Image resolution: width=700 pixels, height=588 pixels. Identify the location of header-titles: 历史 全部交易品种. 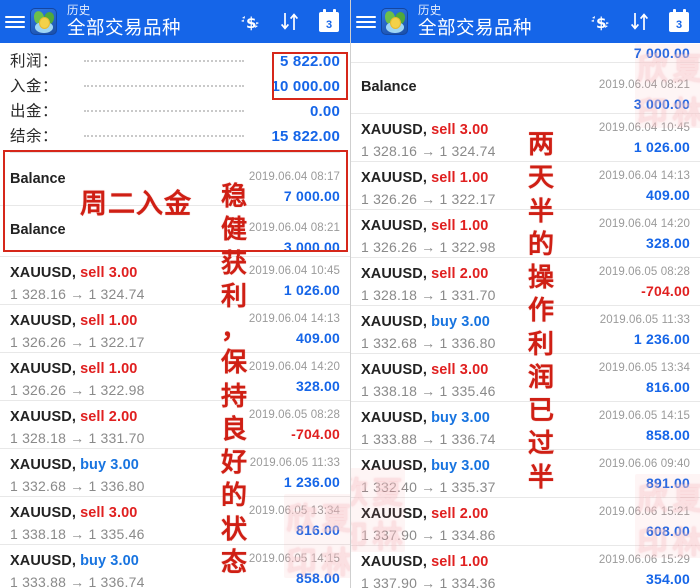
(503, 21).